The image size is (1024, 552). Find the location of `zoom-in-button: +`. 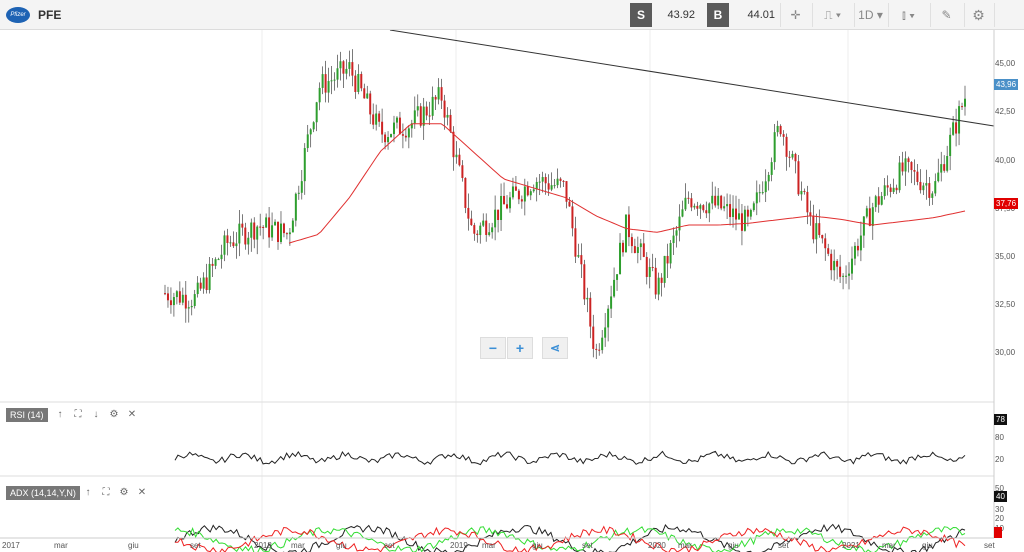

zoom-in-button: + is located at coordinates (520, 348).